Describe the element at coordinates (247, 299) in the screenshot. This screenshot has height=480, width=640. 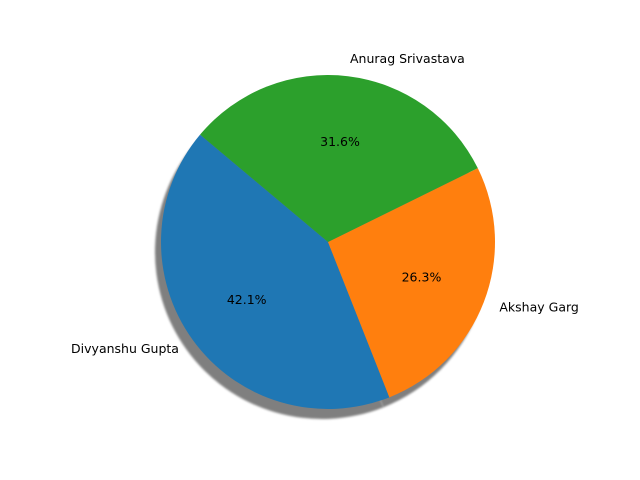
I see `slice-percent-divyanshu-gupta: 42.1%` at that location.